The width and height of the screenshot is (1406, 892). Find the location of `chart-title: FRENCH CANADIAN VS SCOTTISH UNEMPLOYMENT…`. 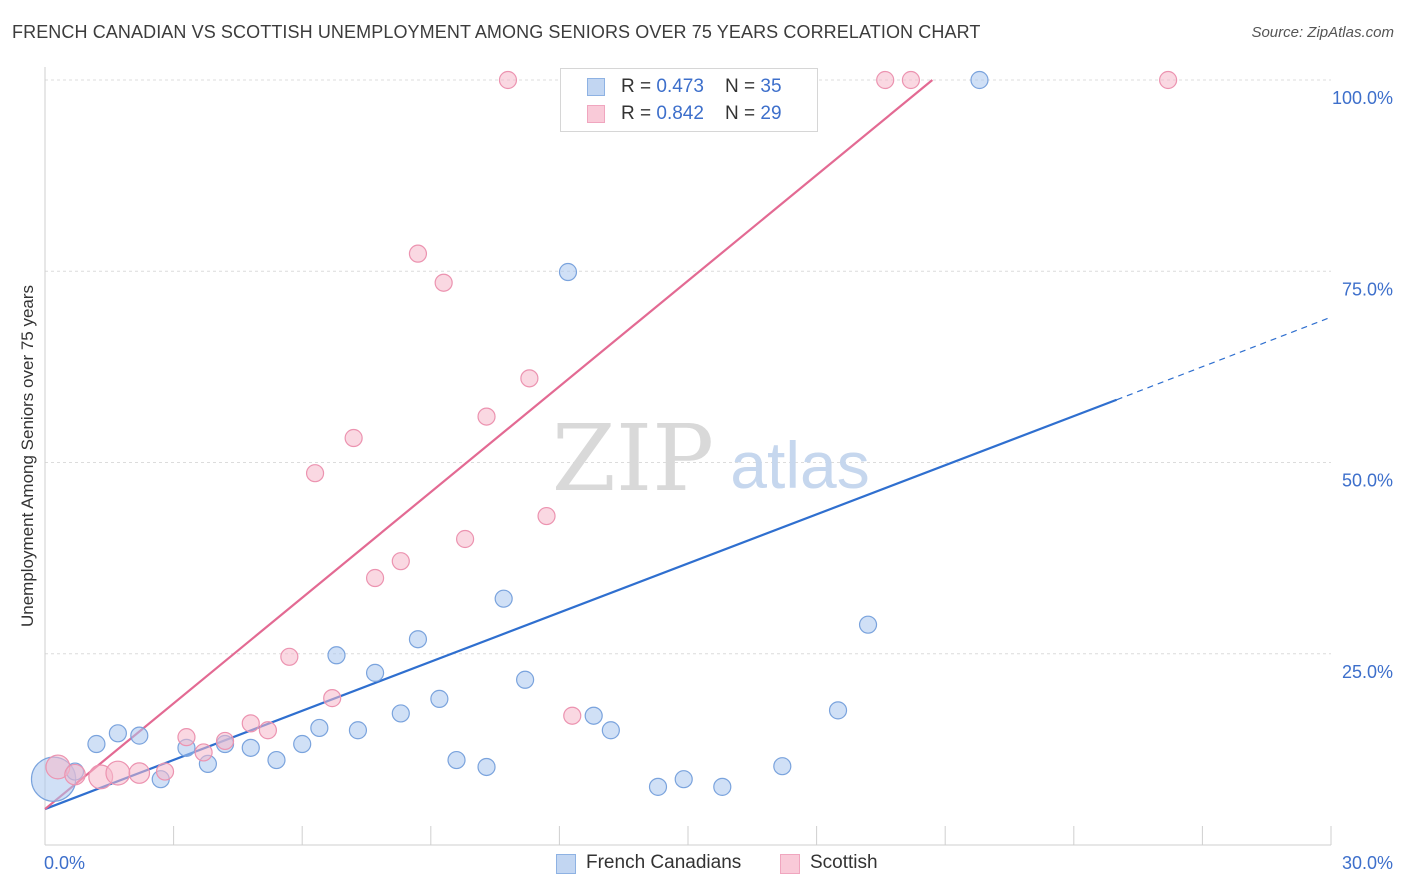

chart-title: FRENCH CANADIAN VS SCOTTISH UNEMPLOYMENT… is located at coordinates (496, 32).